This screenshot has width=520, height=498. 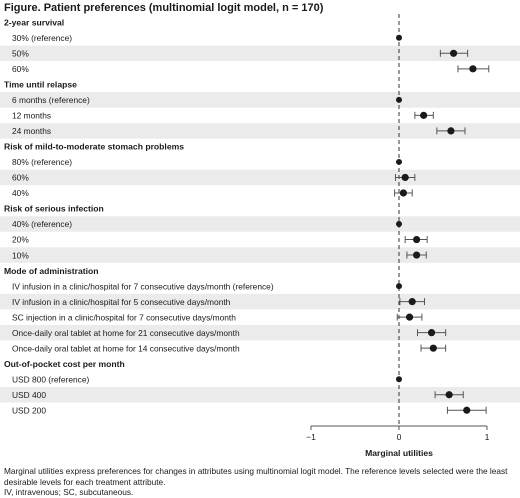 What do you see at coordinates (51, 100) in the screenshot?
I see `row-label: 6 months (reference)` at bounding box center [51, 100].